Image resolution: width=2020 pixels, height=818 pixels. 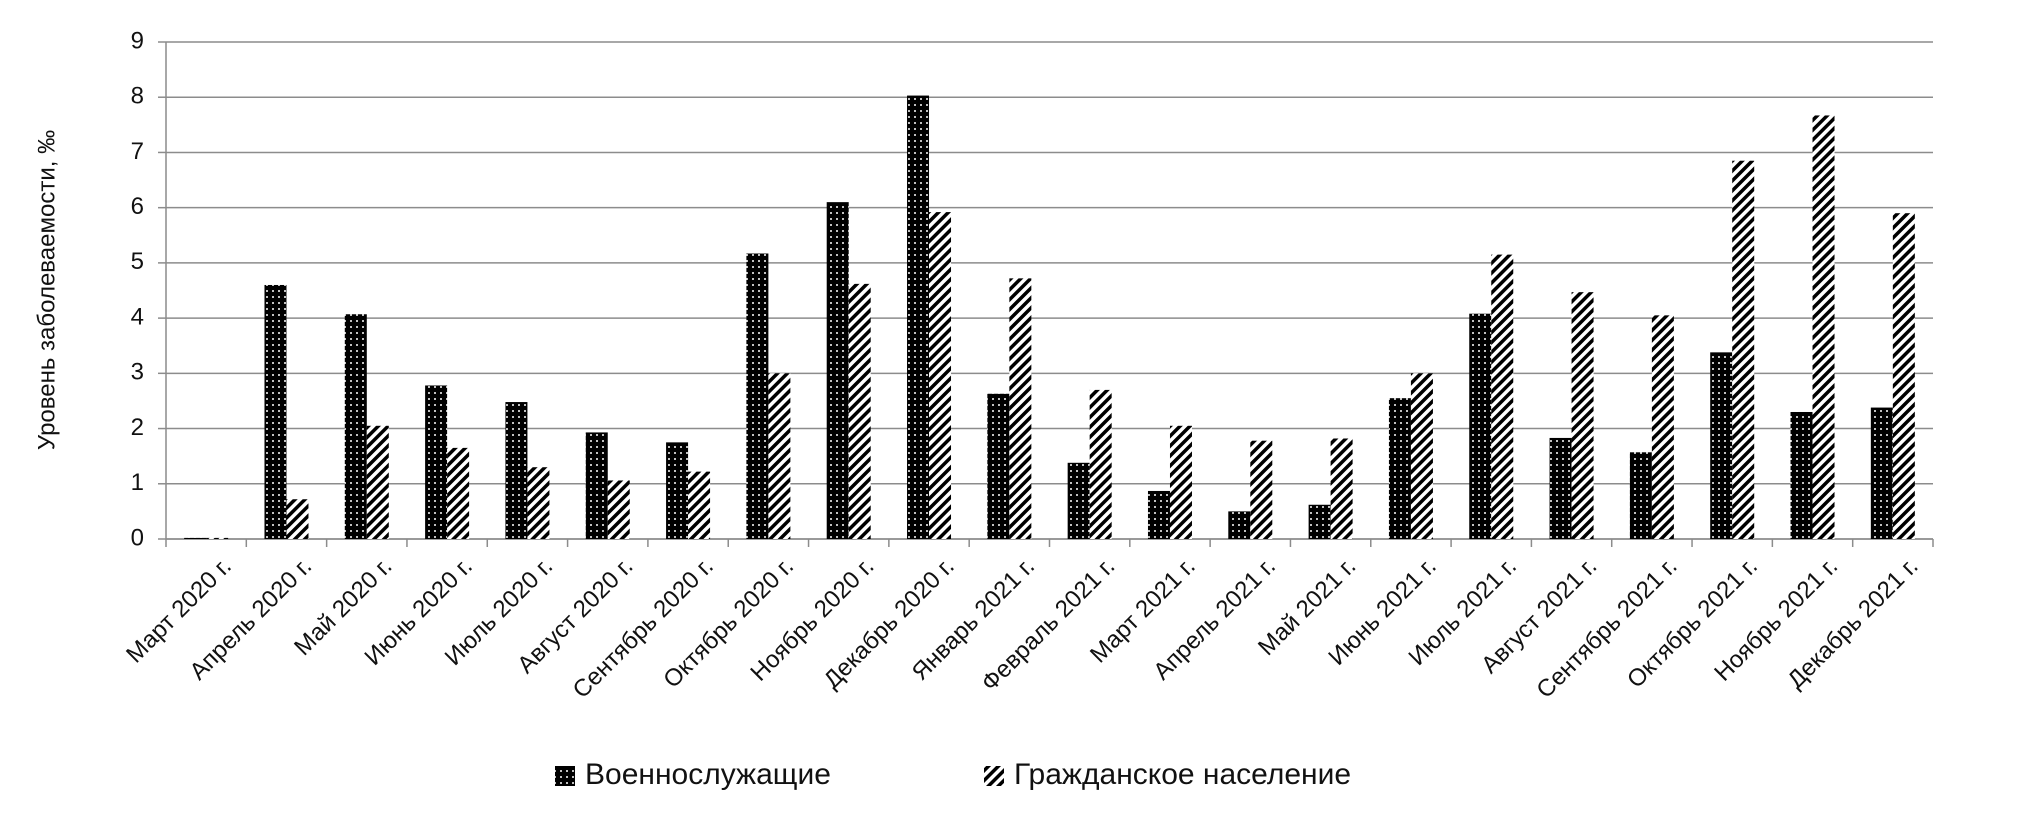 I want to click on x-tick-label: Февраль 2021 г., so click(x=1048, y=625).